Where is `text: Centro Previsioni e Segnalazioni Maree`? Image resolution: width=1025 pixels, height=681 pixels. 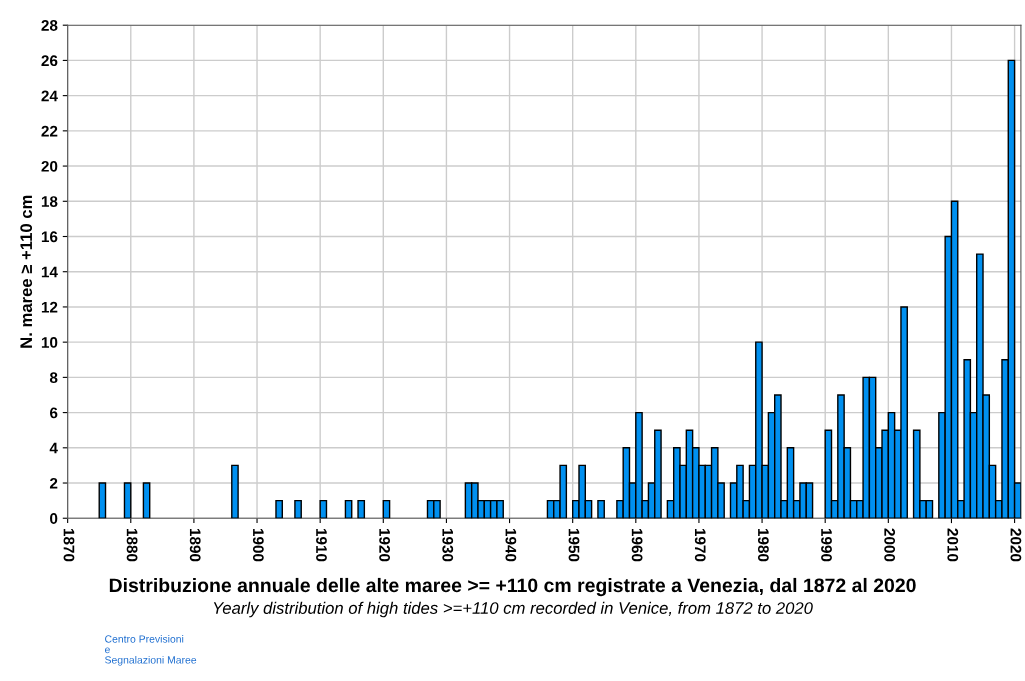 text: Centro Previsioni e Segnalazioni Maree is located at coordinates (150, 650).